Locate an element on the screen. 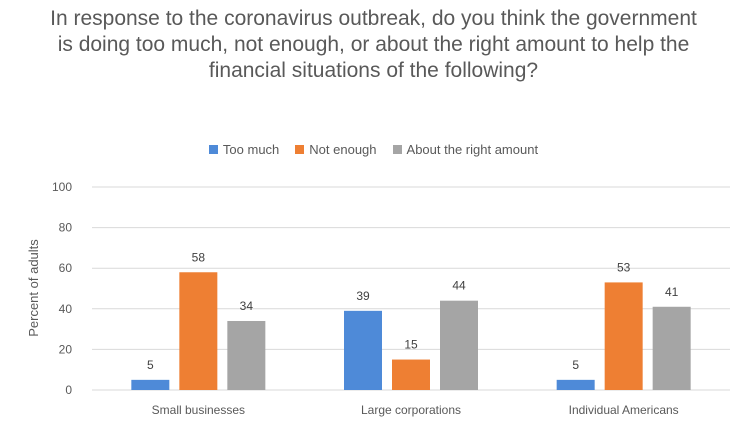 The height and width of the screenshot is (426, 747). legend-label-too-much: Too much is located at coordinates (251, 149).